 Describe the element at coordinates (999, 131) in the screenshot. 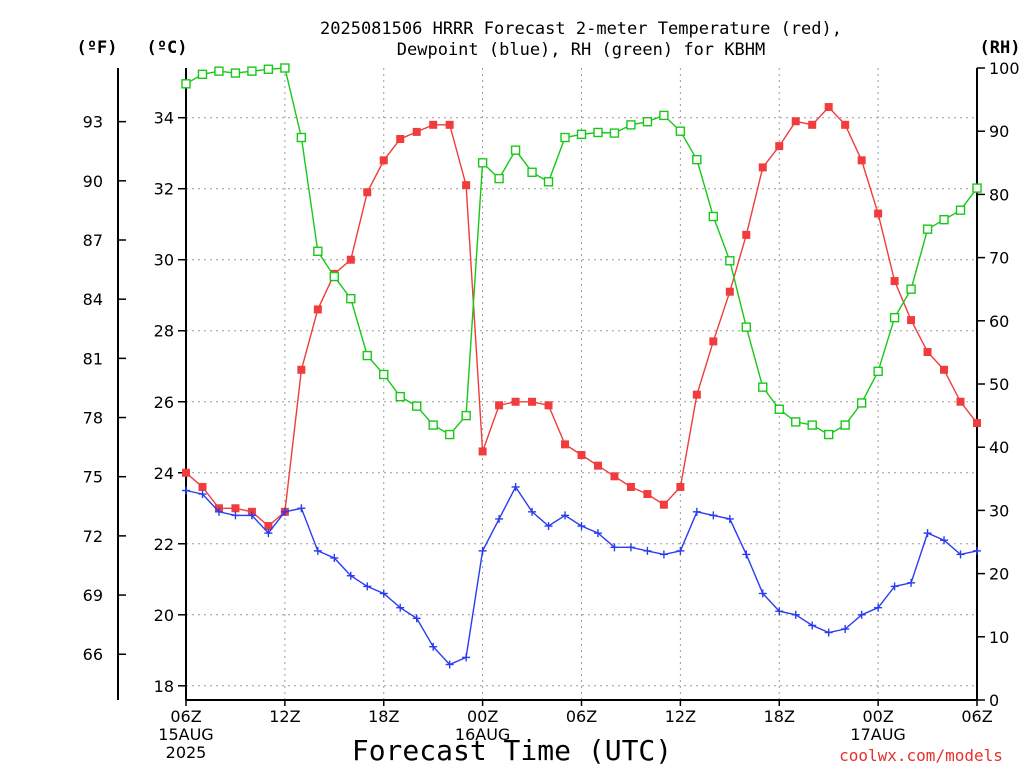

I see `rh-tick-label: 90` at that location.